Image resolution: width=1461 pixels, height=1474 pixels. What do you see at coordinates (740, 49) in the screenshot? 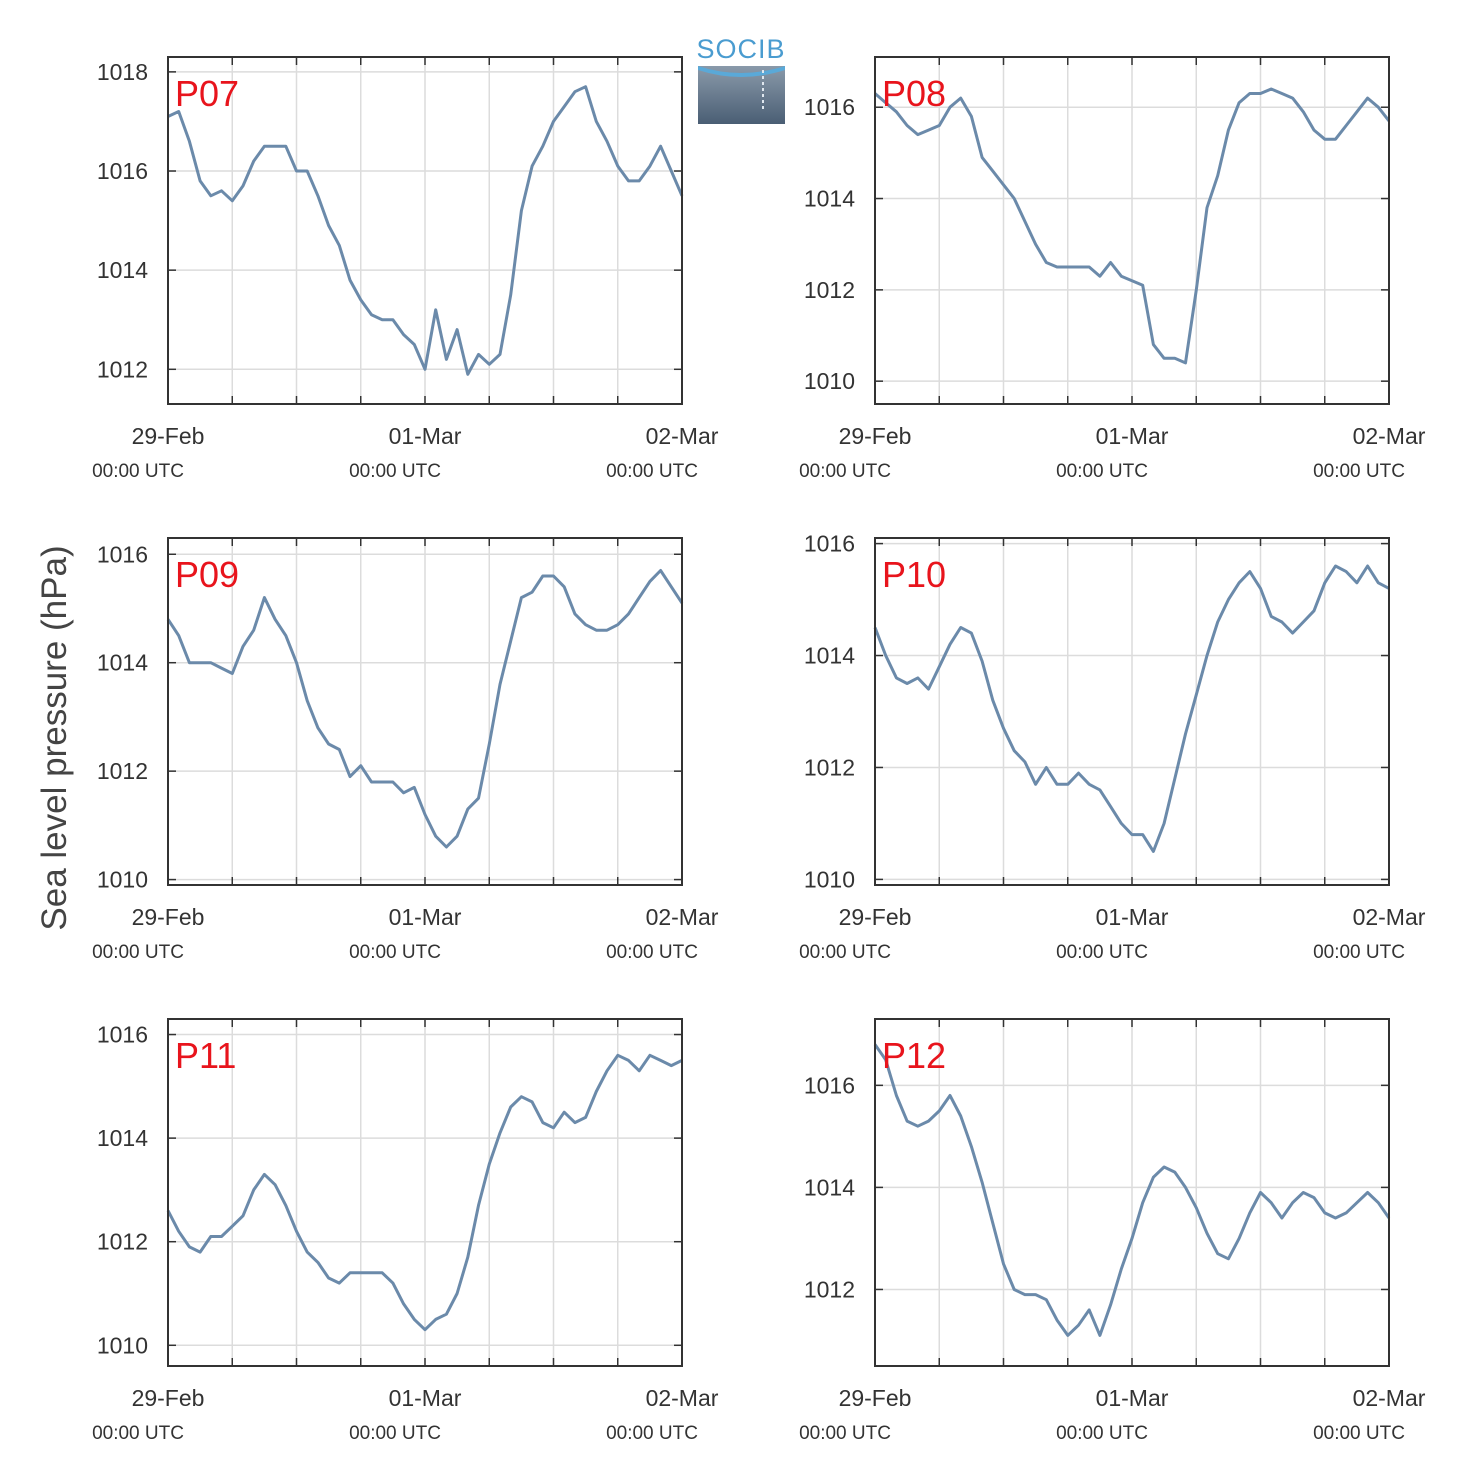
I see `logo-text: SOCIB` at bounding box center [740, 49].